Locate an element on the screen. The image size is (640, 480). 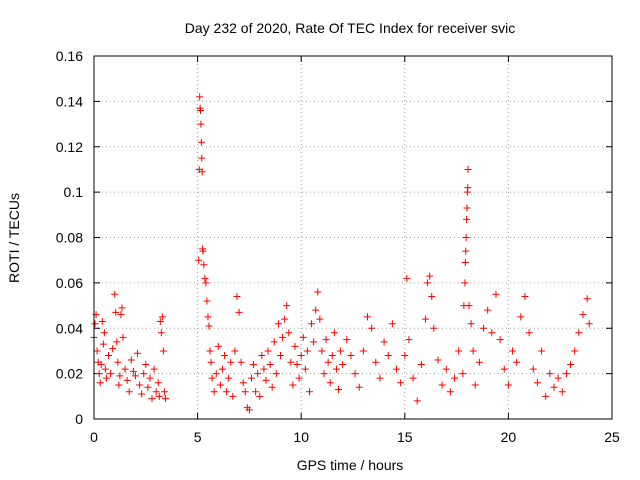
x-tick-label: 5 is located at coordinates (198, 437).